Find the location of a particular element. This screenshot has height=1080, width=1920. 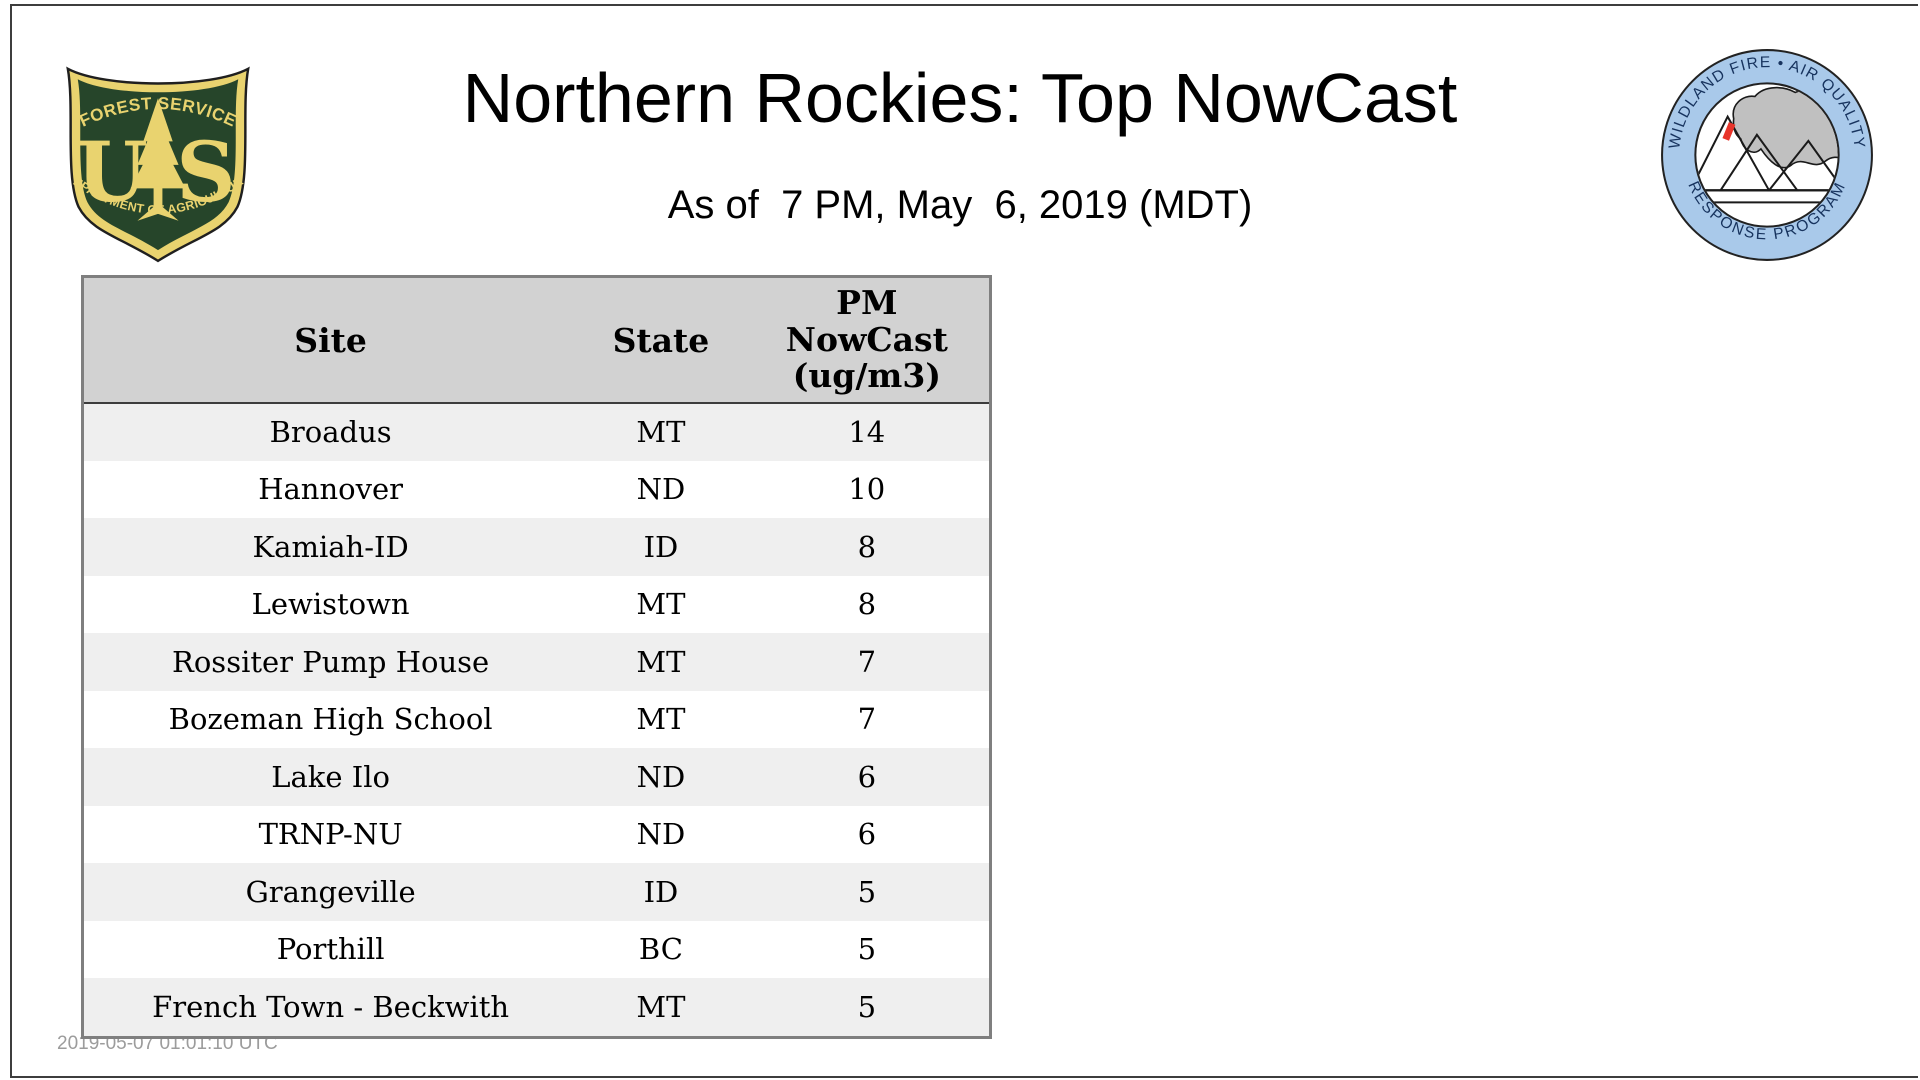

table-row: Bozeman High School MT 7 is located at coordinates (536, 719).